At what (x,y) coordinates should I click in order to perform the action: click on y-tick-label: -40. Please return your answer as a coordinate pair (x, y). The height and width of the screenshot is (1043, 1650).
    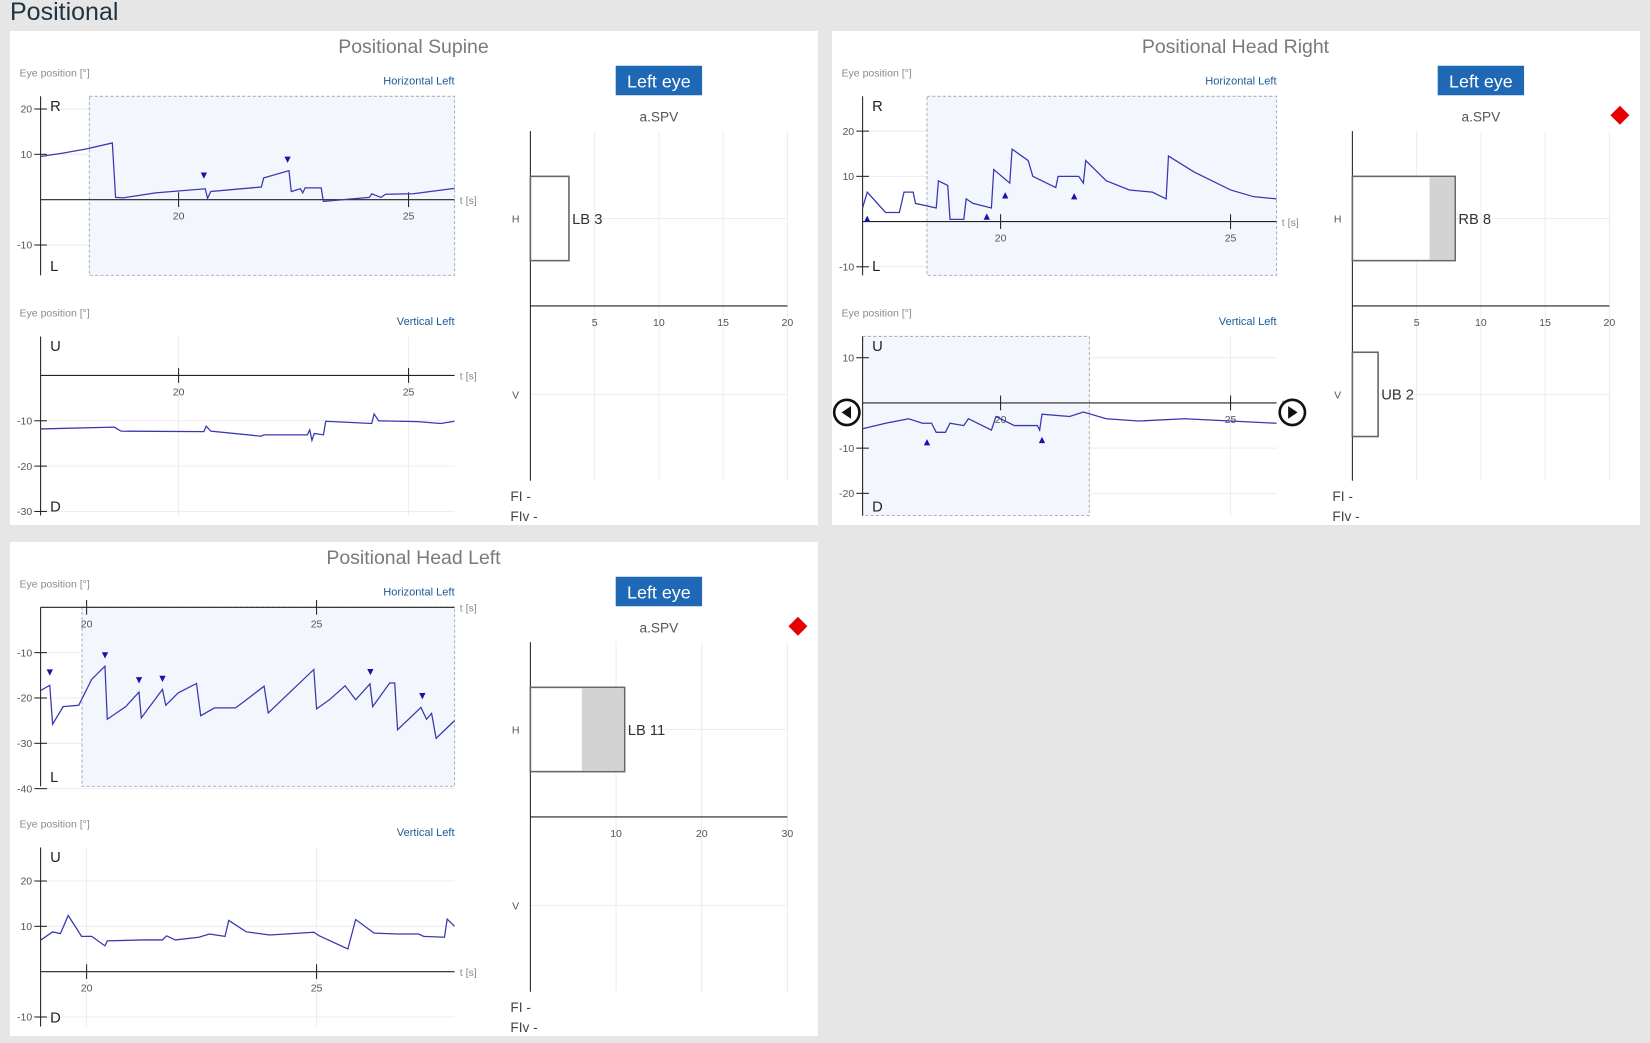
    Looking at the image, I should click on (24, 789).